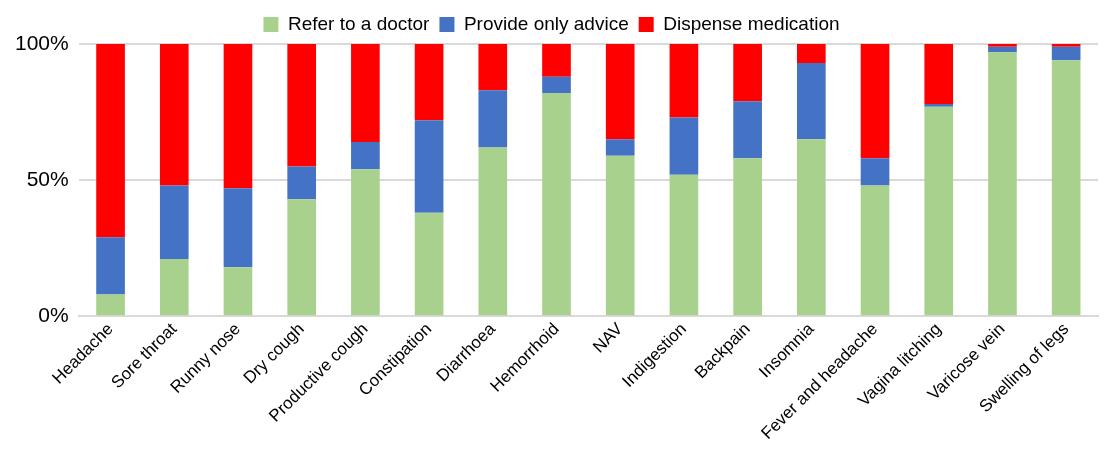  What do you see at coordinates (47, 178) in the screenshot?
I see `y-tick-label: 50%` at bounding box center [47, 178].